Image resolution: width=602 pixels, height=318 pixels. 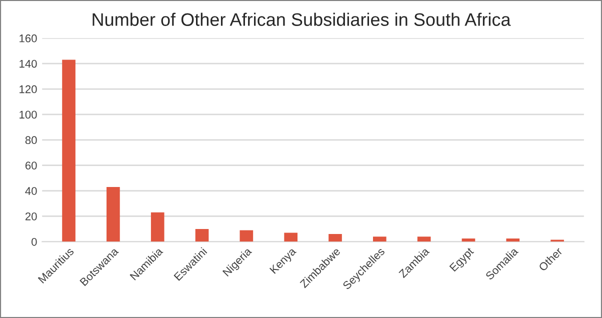 What do you see at coordinates (31, 166) in the screenshot?
I see `y-tick-label: 60` at bounding box center [31, 166].